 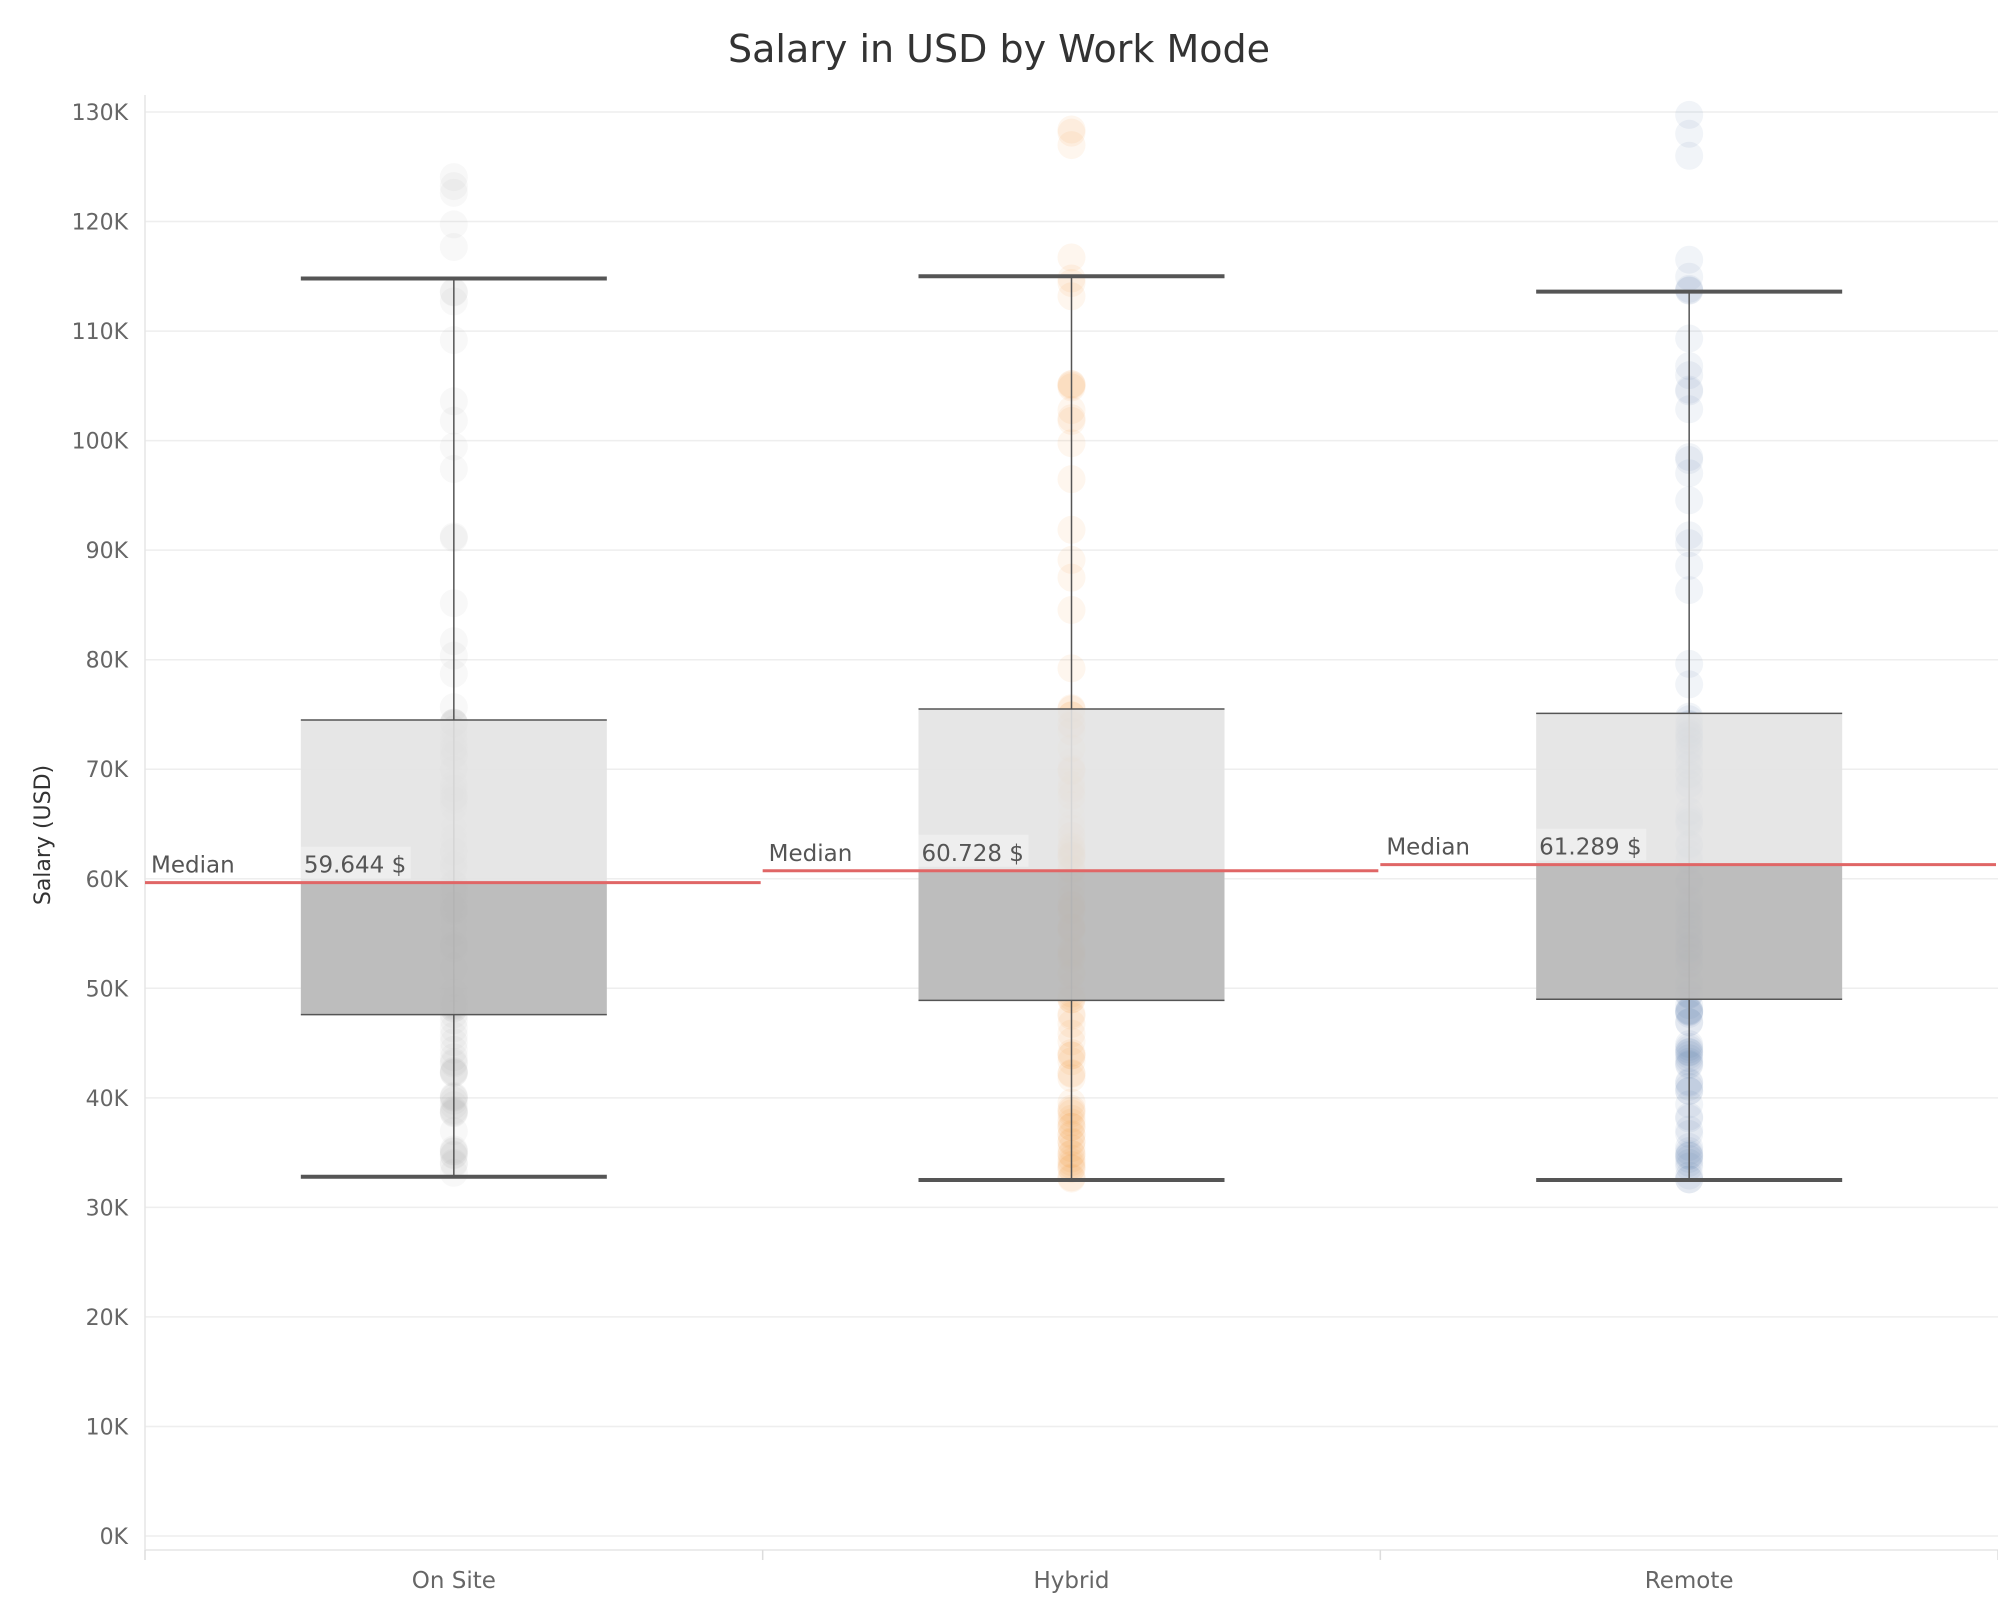 What do you see at coordinates (43, 835) in the screenshot?
I see `y-axis-label: Salary (USD)` at bounding box center [43, 835].